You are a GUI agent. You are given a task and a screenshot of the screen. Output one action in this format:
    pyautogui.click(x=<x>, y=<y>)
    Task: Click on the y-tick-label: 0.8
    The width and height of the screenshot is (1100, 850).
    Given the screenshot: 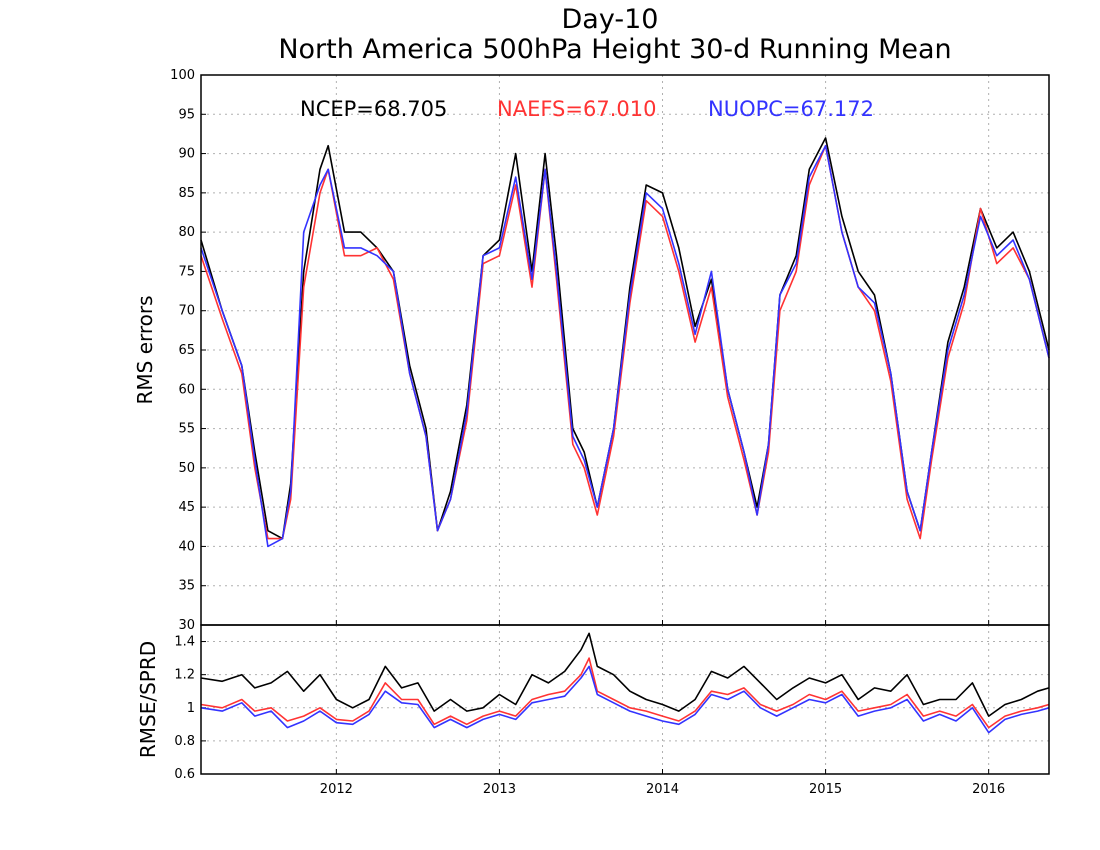 What is the action you would take?
    pyautogui.click(x=184, y=741)
    